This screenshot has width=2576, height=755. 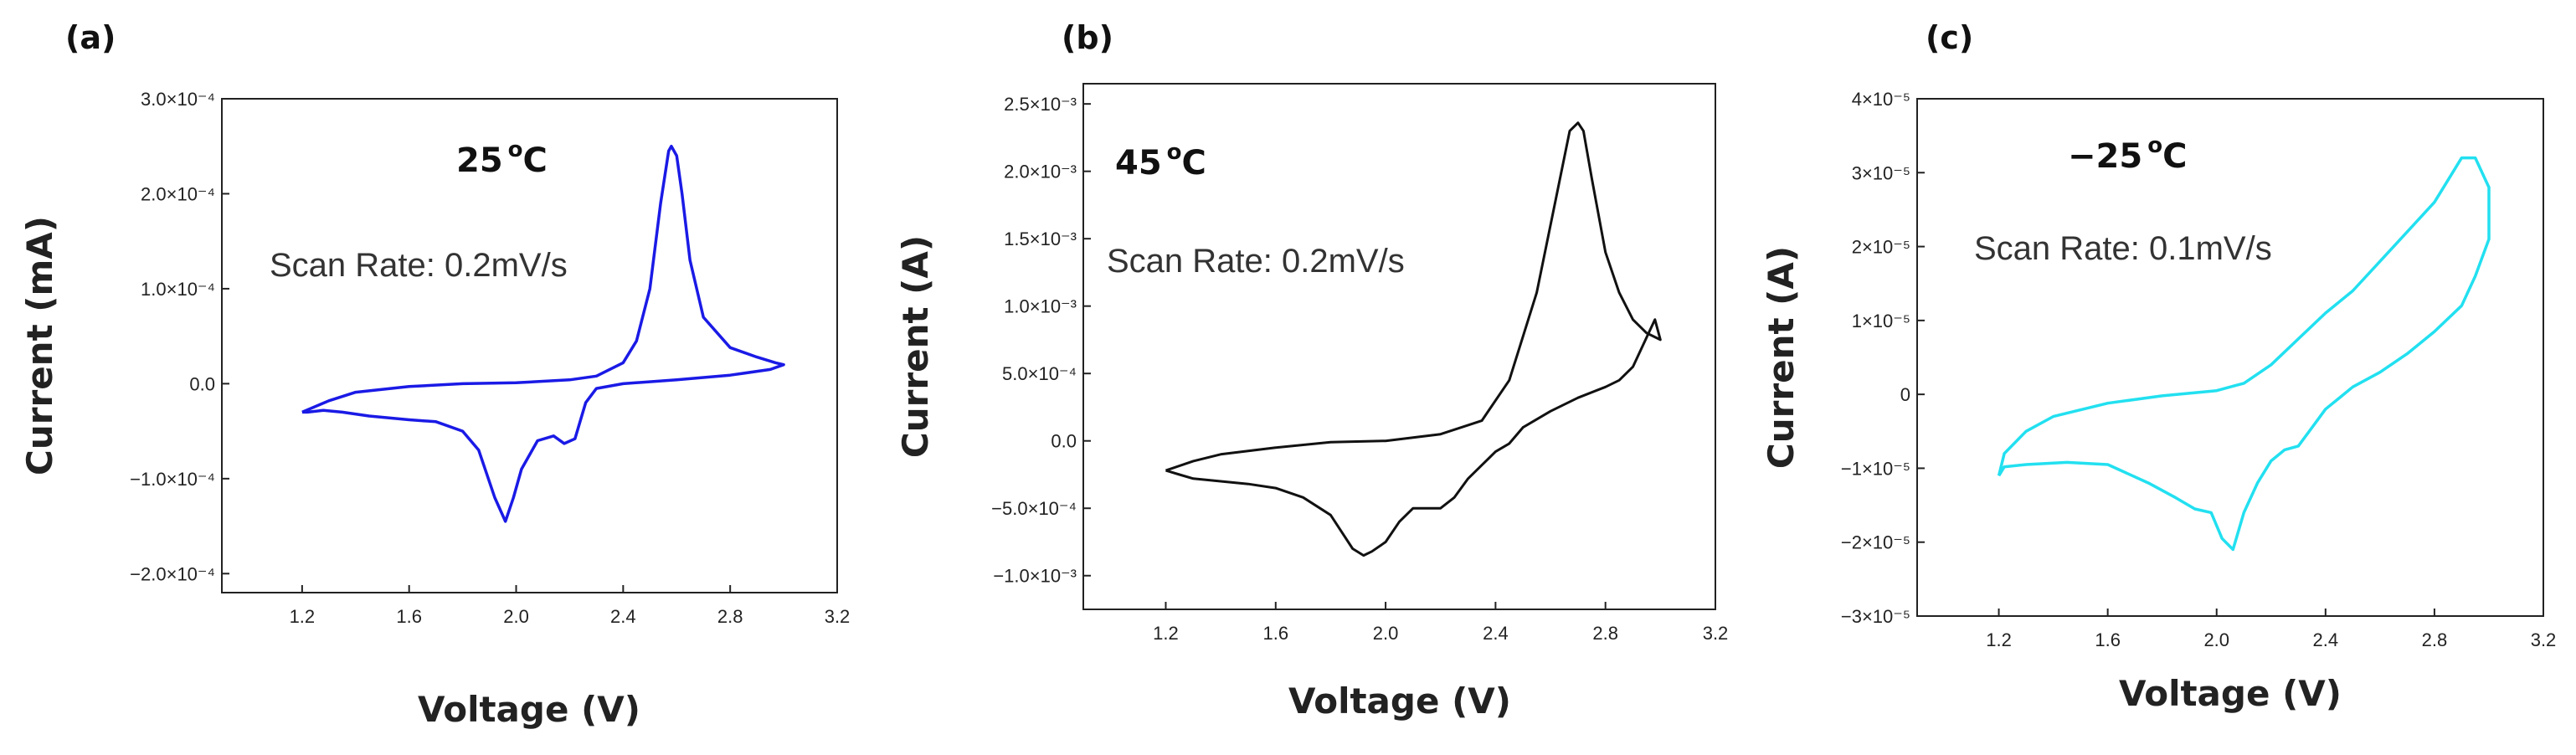 I want to click on panel-b-x-tick-label: 2.0, so click(x=1386, y=633).